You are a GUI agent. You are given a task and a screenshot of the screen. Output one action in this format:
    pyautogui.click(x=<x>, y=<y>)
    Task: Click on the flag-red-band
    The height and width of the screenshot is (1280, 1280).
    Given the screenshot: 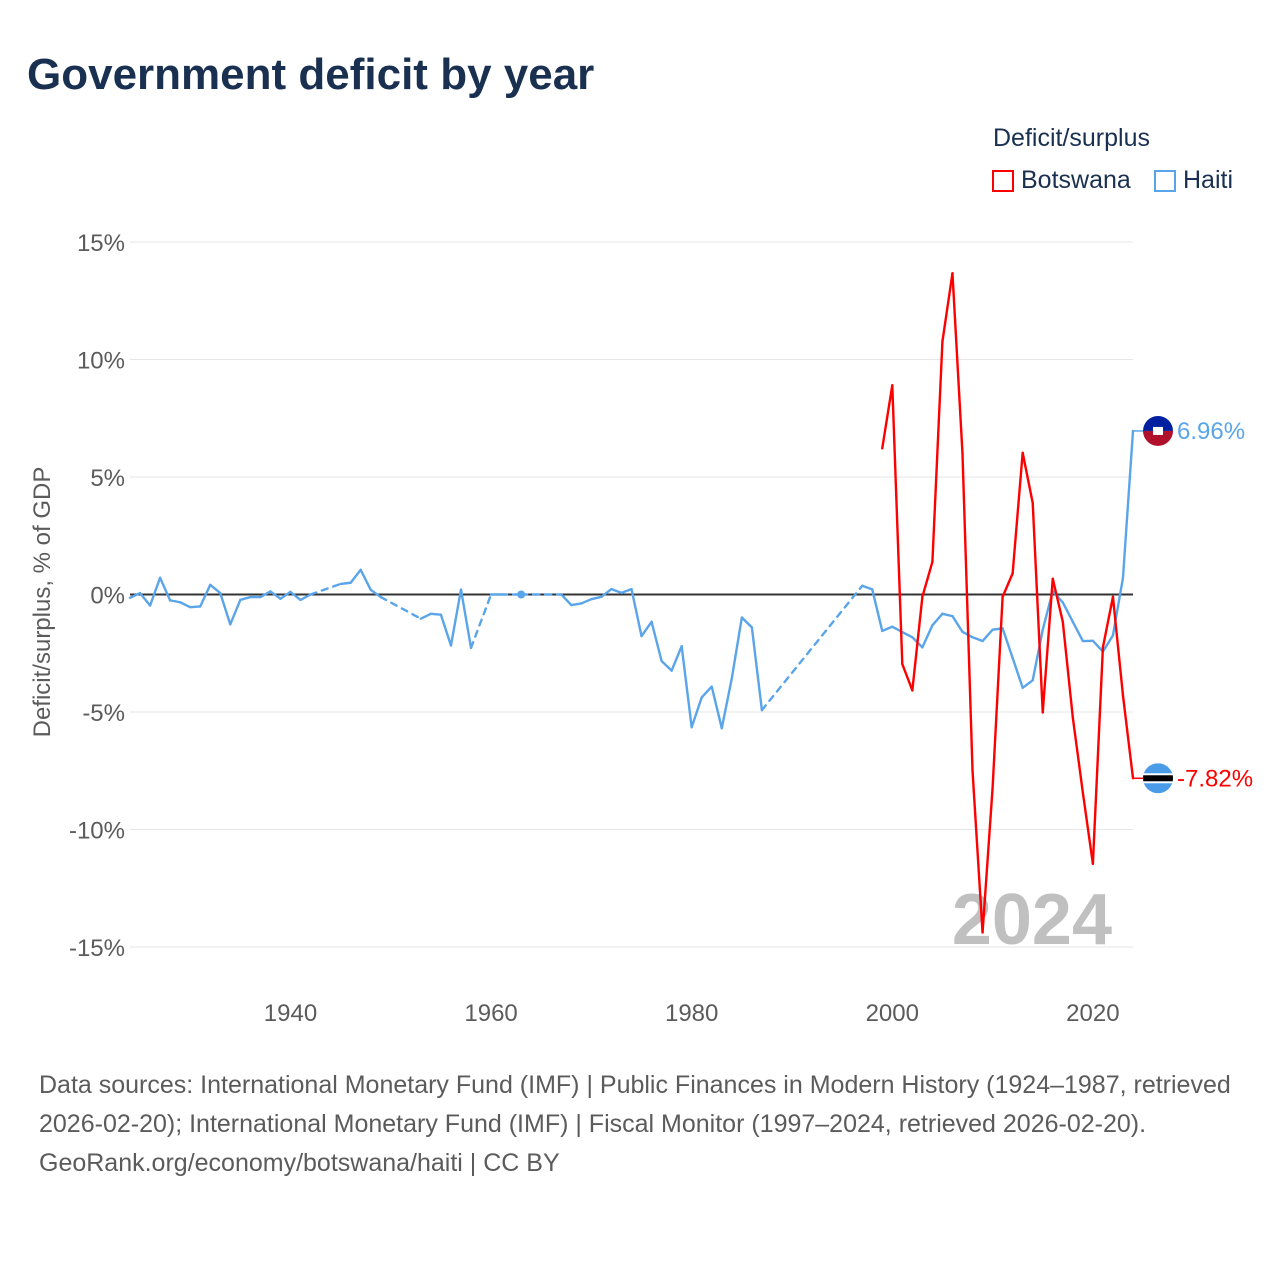 What is the action you would take?
    pyautogui.click(x=1158, y=438)
    